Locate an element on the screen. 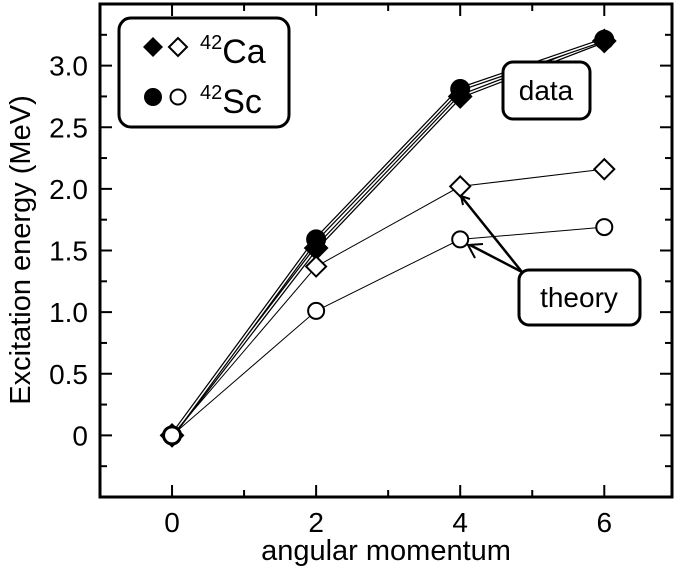  x-tick-label: 6 is located at coordinates (604, 522).